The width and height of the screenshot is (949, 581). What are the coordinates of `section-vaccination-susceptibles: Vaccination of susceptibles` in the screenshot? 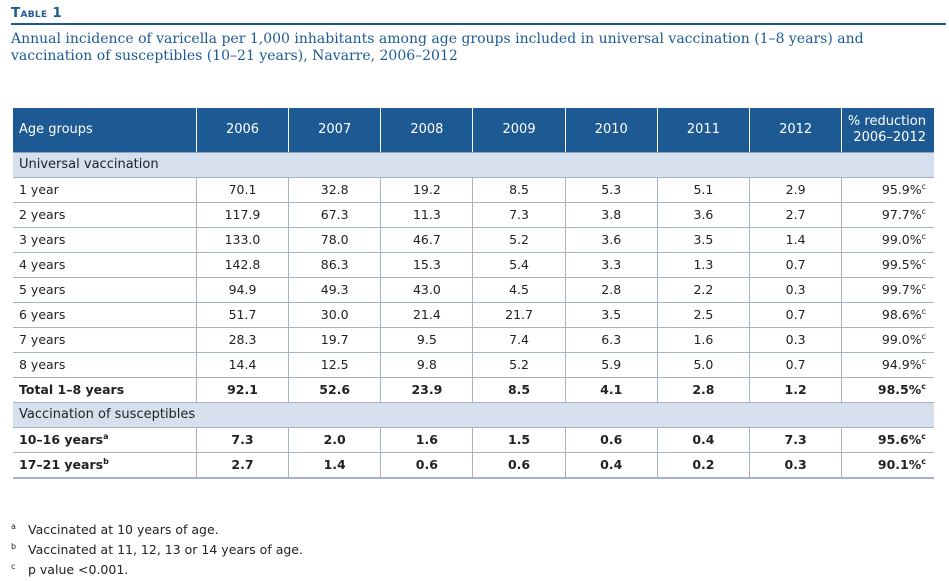 It's located at (473, 415).